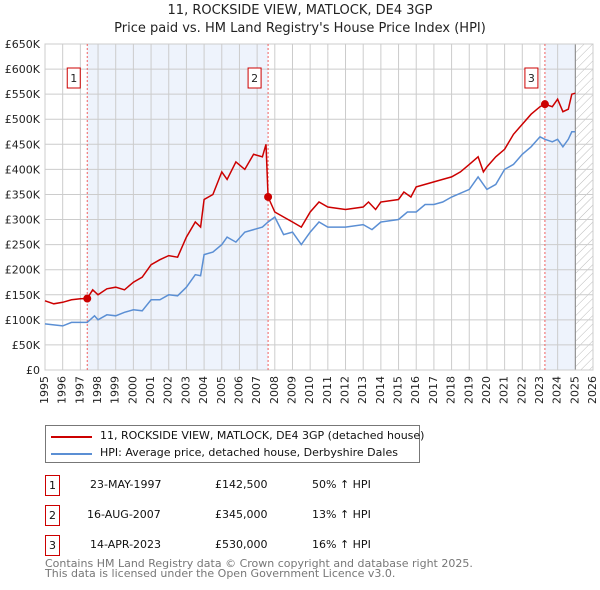 The height and width of the screenshot is (590, 600). I want to click on x-tick-label: 2018, so click(451, 390).